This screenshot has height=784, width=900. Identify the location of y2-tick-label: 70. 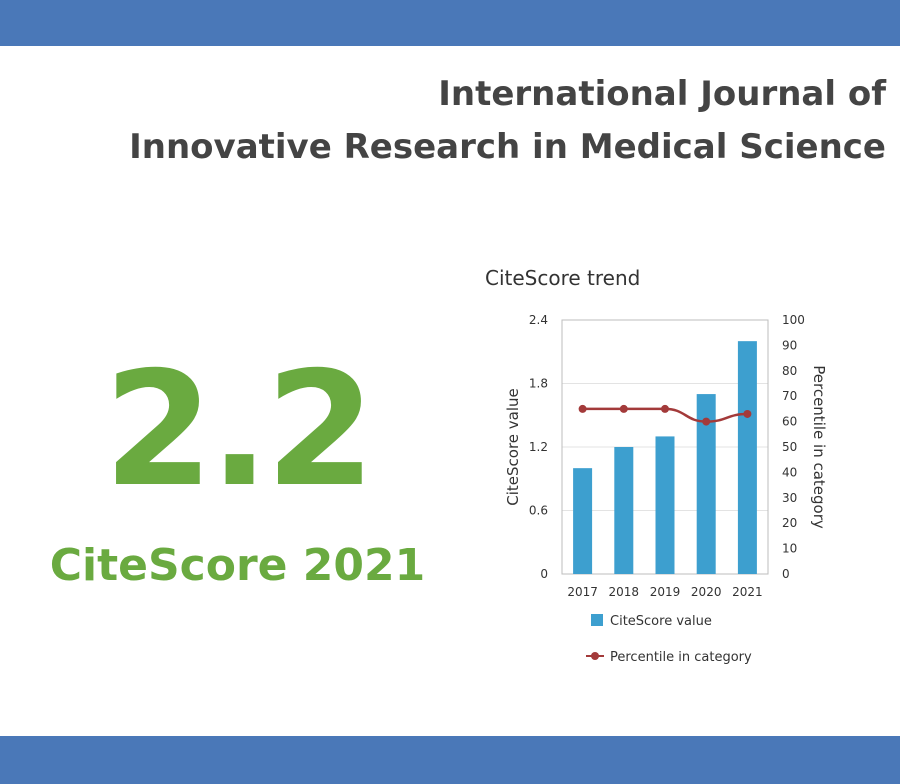
(789, 396).